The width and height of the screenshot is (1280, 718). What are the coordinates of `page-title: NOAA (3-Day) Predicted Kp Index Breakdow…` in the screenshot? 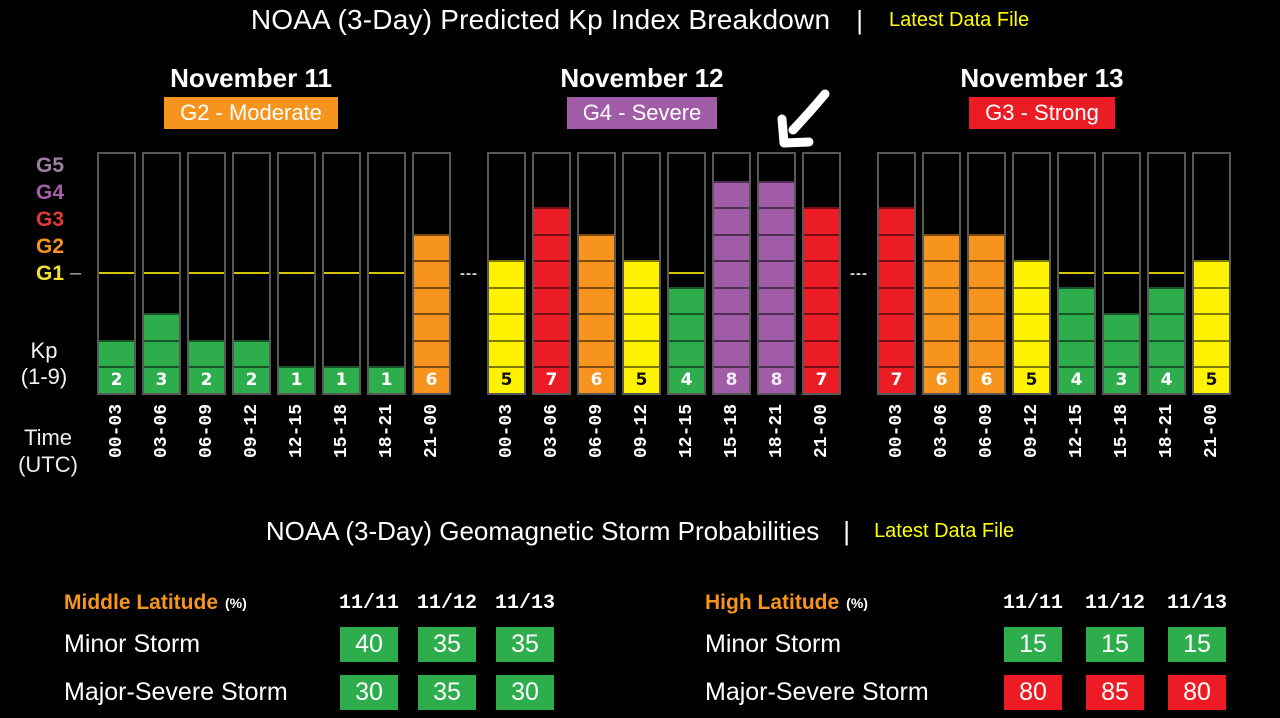 It's located at (540, 19).